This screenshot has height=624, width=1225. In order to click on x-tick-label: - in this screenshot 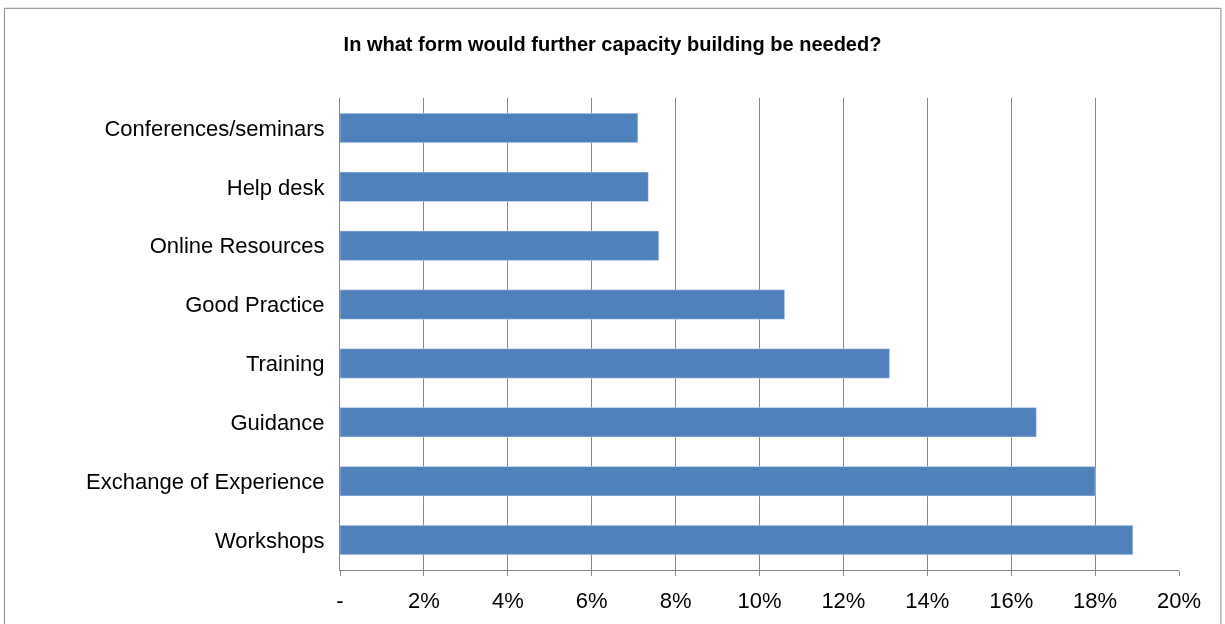, I will do `click(340, 601)`.